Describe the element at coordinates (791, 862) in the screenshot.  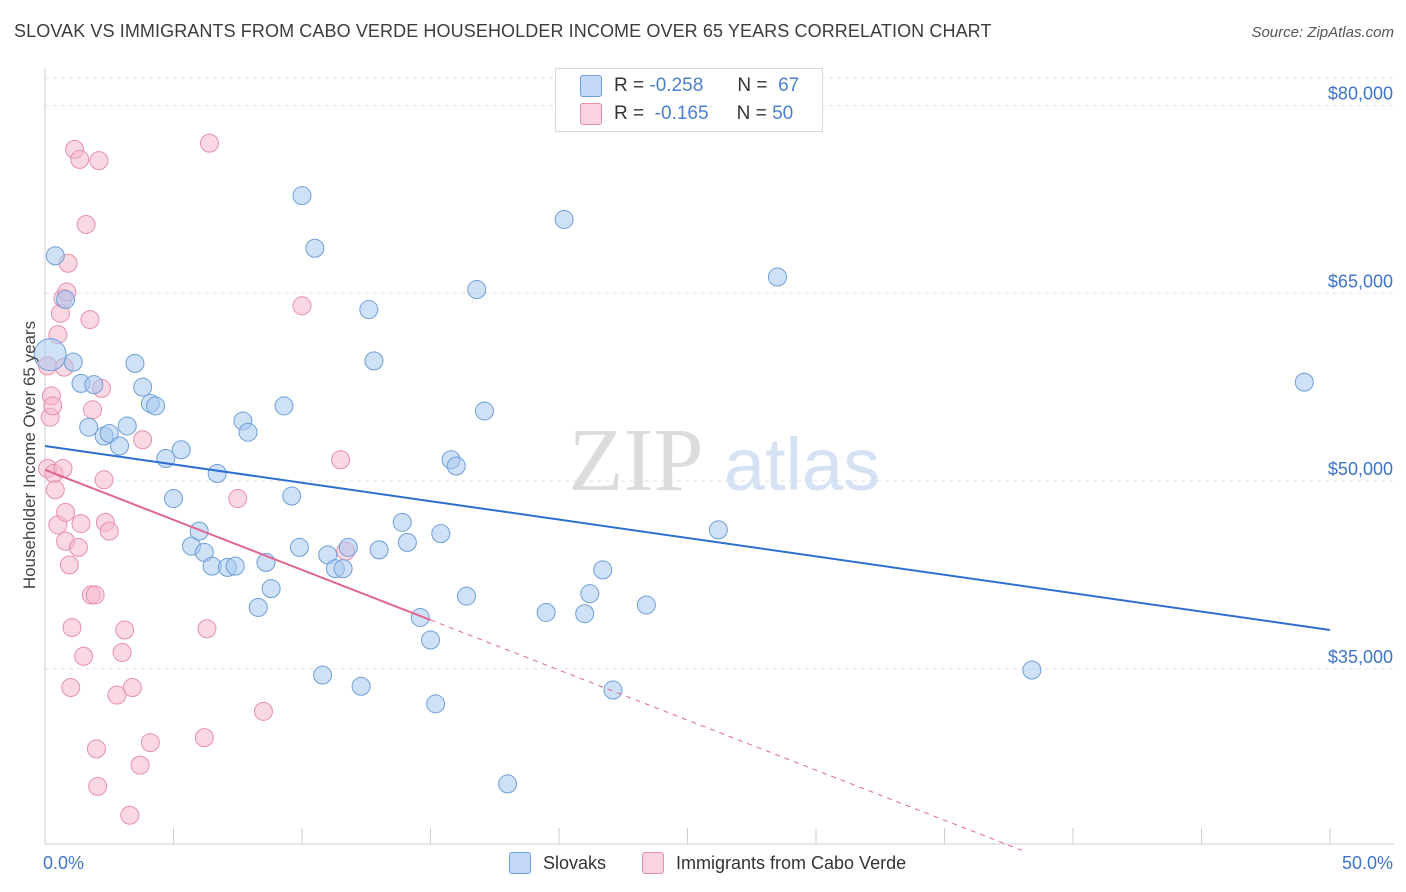
I see `legend-label: Immigrants from Cabo Verde` at that location.